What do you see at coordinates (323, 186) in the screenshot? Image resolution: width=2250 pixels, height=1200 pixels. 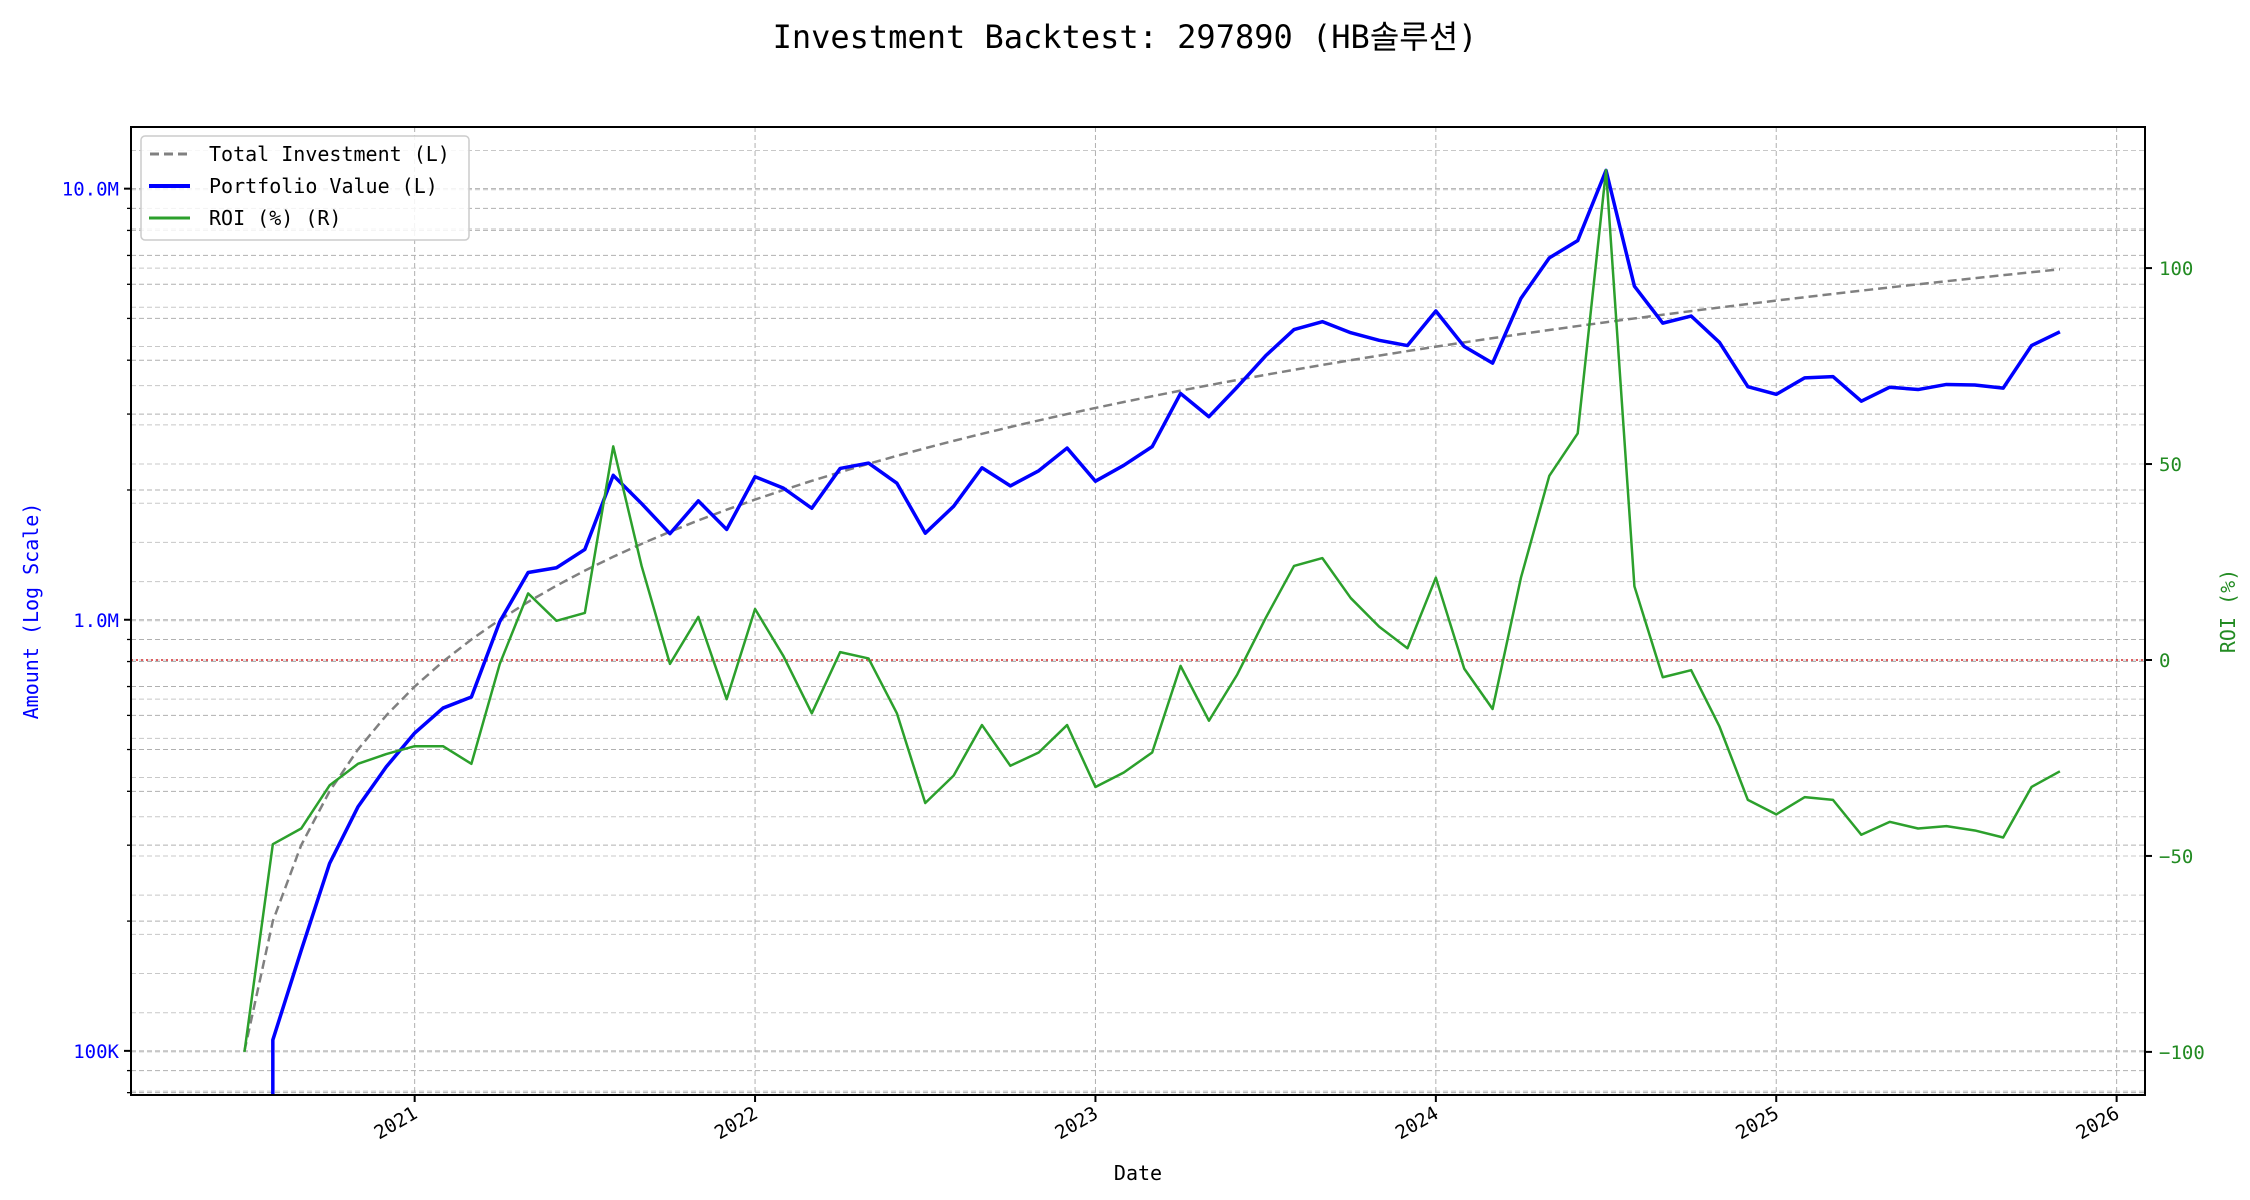 I see `legend-label-portfolio-value: Portfolio Value (L)` at bounding box center [323, 186].